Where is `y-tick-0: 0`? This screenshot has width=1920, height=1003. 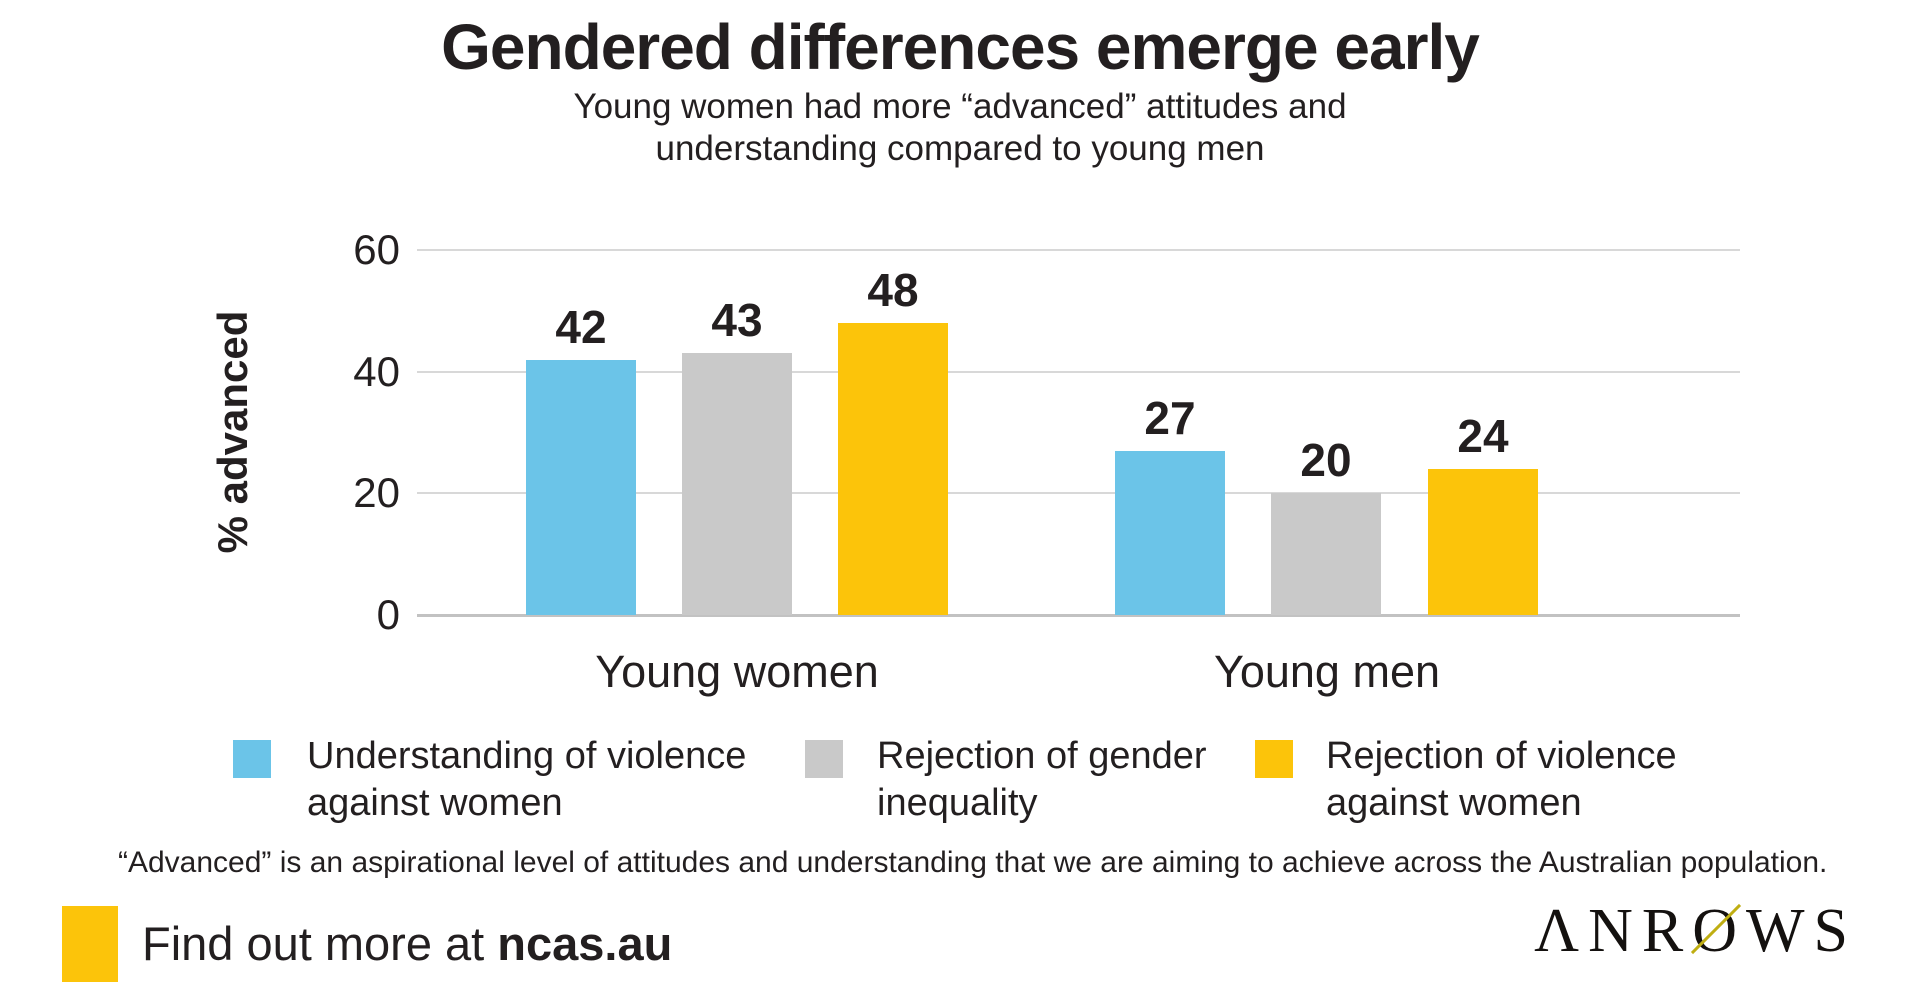
y-tick-0: 0 is located at coordinates (388, 614).